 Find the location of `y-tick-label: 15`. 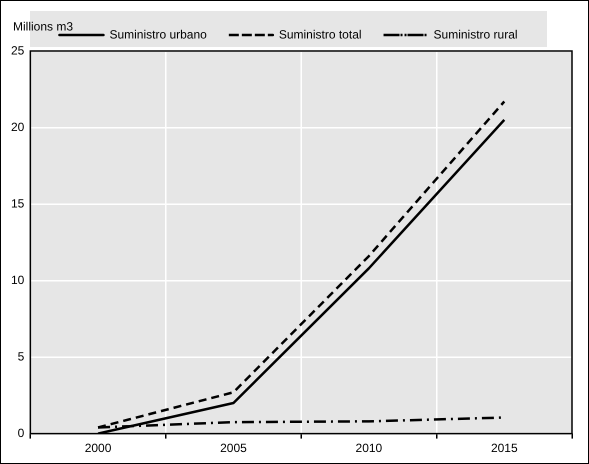

y-tick-label: 15 is located at coordinates (17, 203).